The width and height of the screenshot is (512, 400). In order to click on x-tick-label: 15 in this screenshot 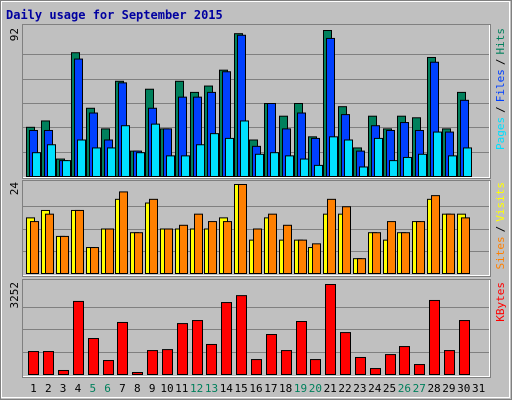, I will do `click(241, 388)`.